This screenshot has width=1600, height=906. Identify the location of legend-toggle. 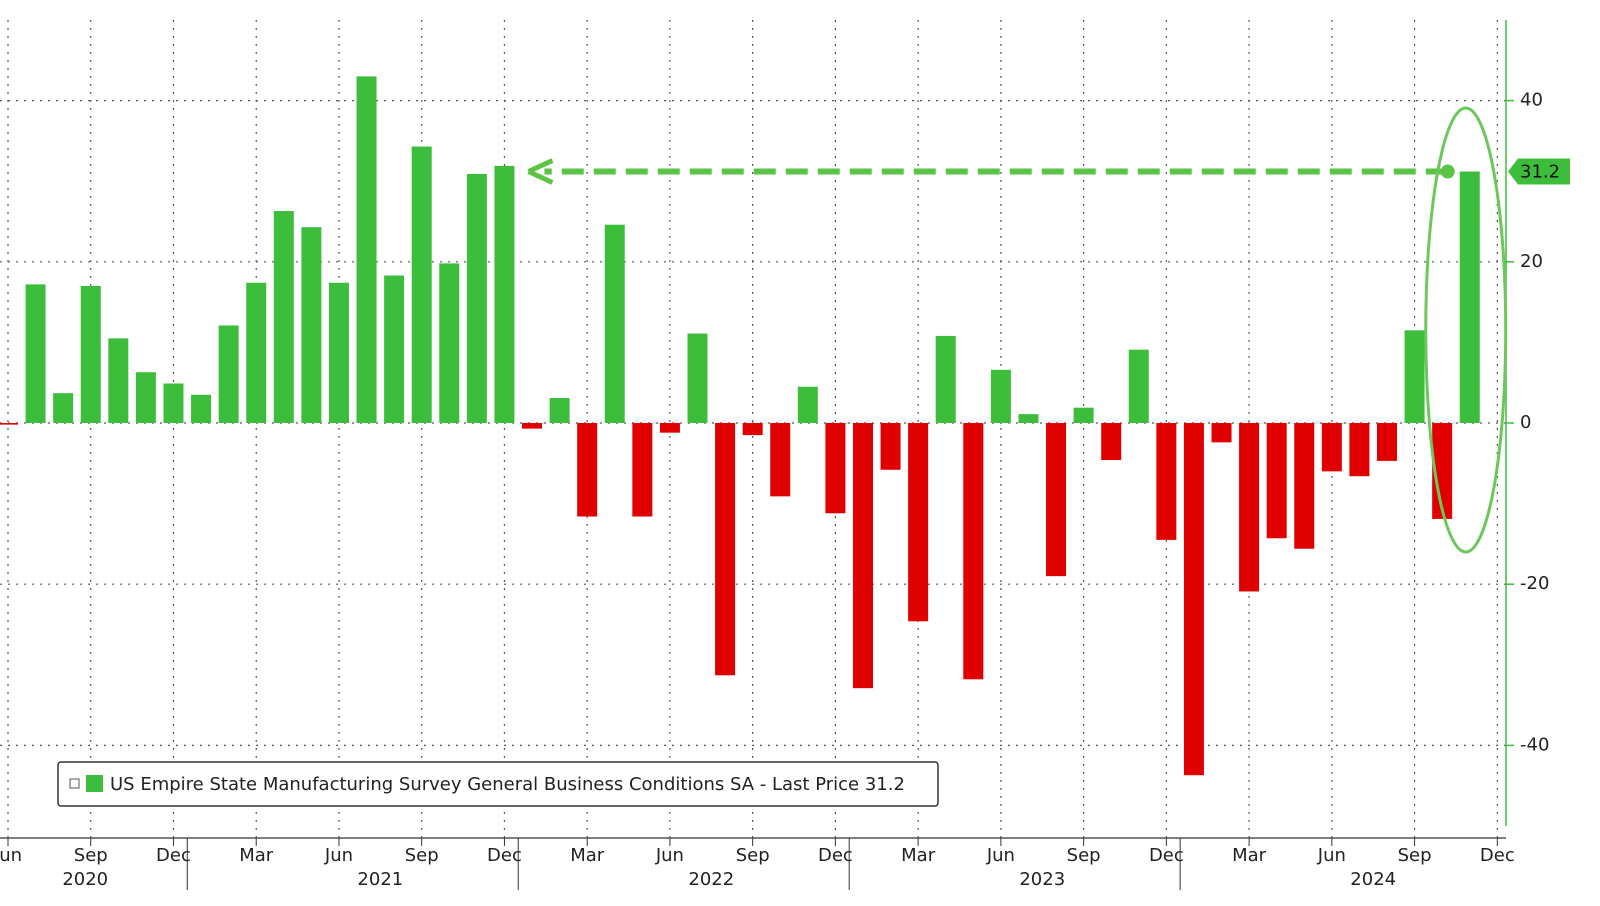
(74, 783).